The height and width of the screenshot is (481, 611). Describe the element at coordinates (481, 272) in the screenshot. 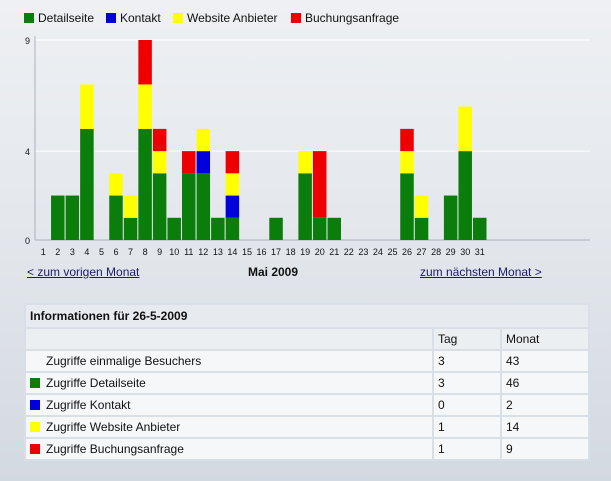

I see `next-month-link: zum nächsten Monat >` at that location.